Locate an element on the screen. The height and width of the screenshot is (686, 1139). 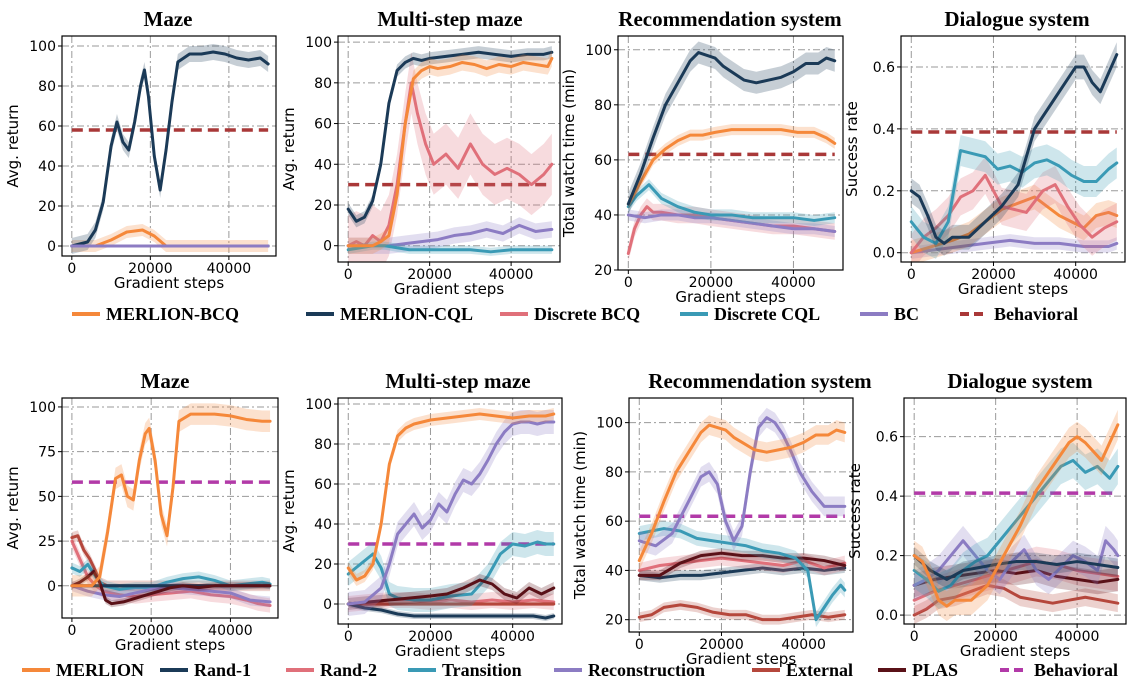
panel-title: Maze is located at coordinates (168, 19).